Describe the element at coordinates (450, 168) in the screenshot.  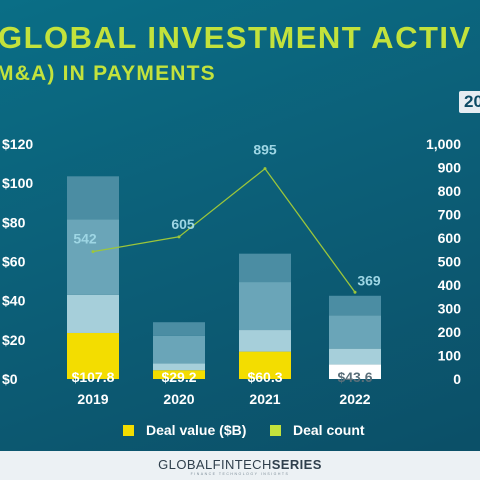
I see `right-axis-tick: 900` at that location.